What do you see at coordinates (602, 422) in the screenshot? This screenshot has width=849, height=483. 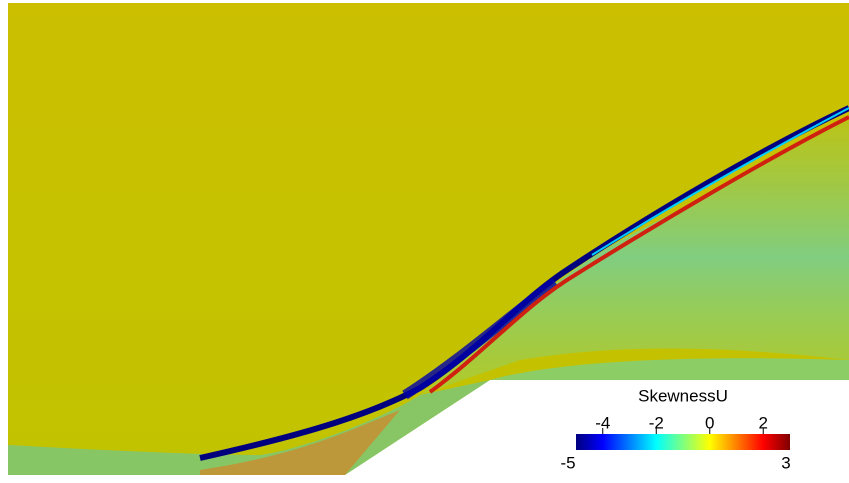 I see `colorbar-tick-label: -4` at bounding box center [602, 422].